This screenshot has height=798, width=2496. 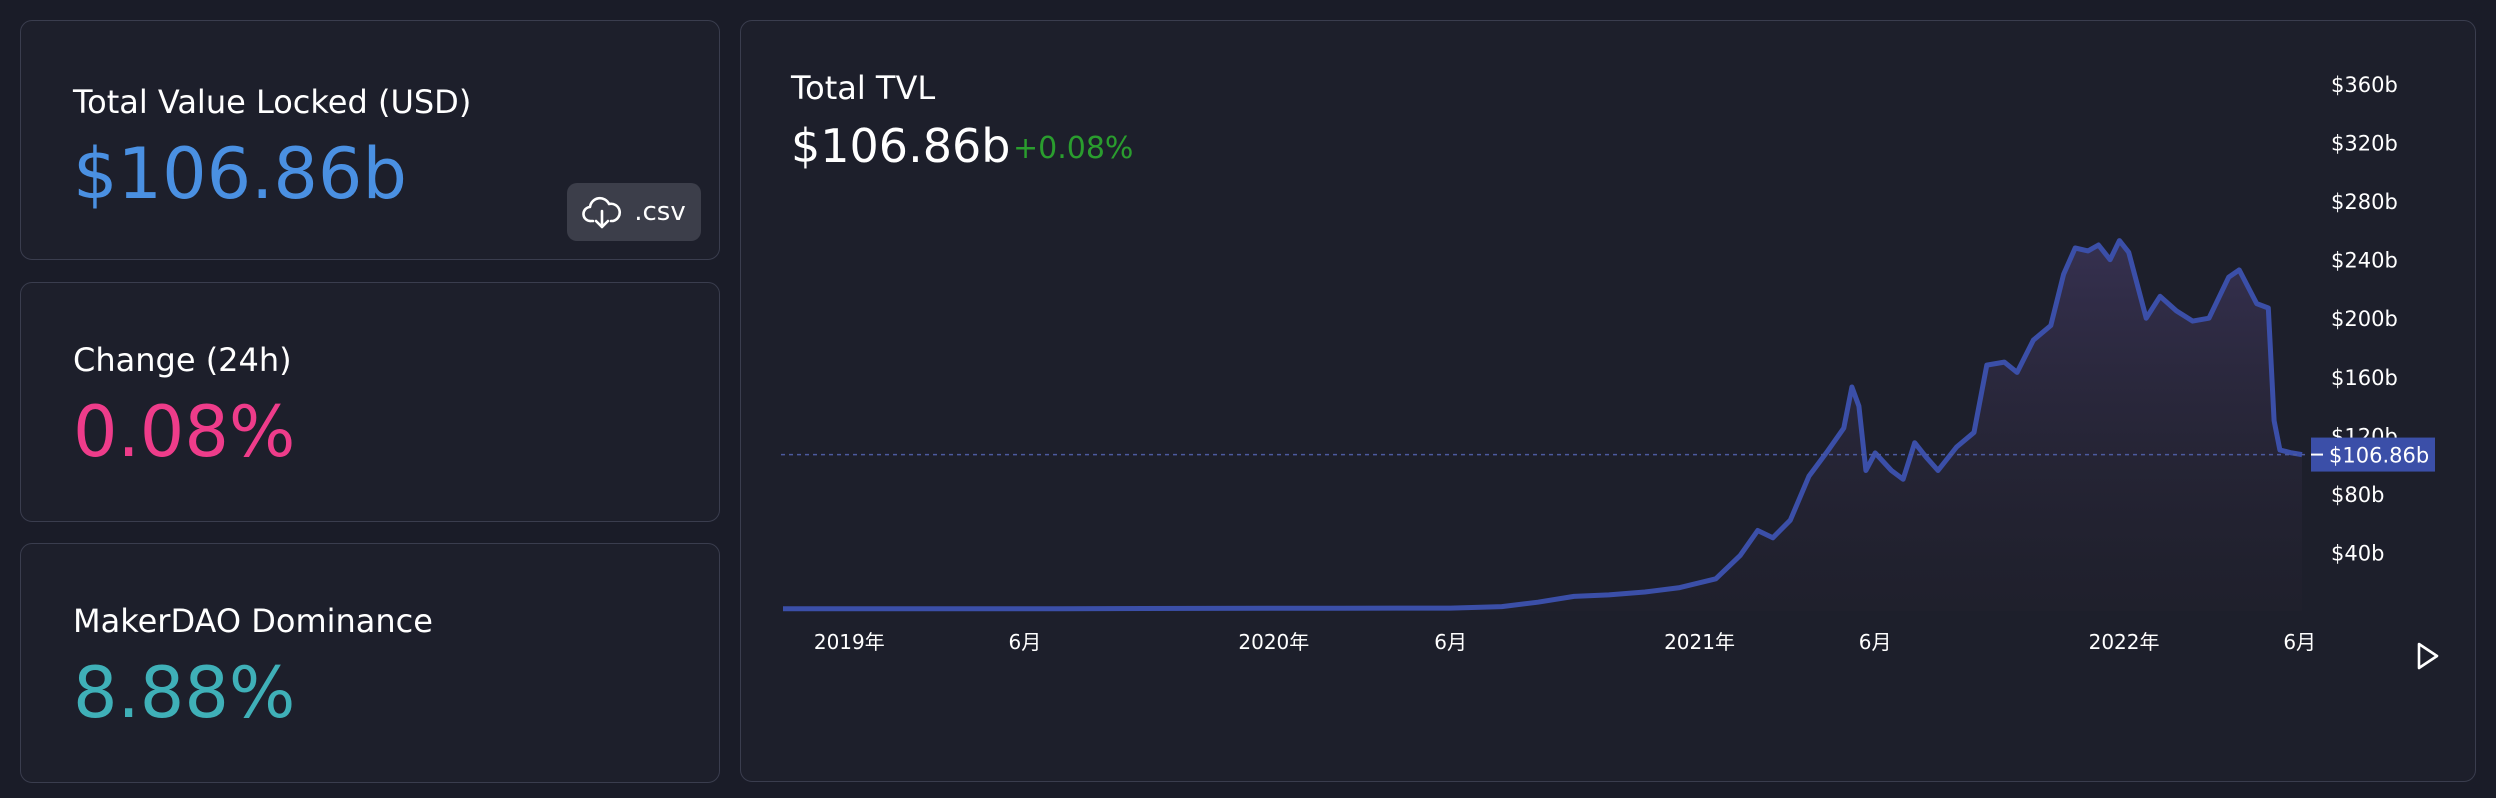 What do you see at coordinates (2124, 642) in the screenshot?
I see `x-tick-label: 2022年` at bounding box center [2124, 642].